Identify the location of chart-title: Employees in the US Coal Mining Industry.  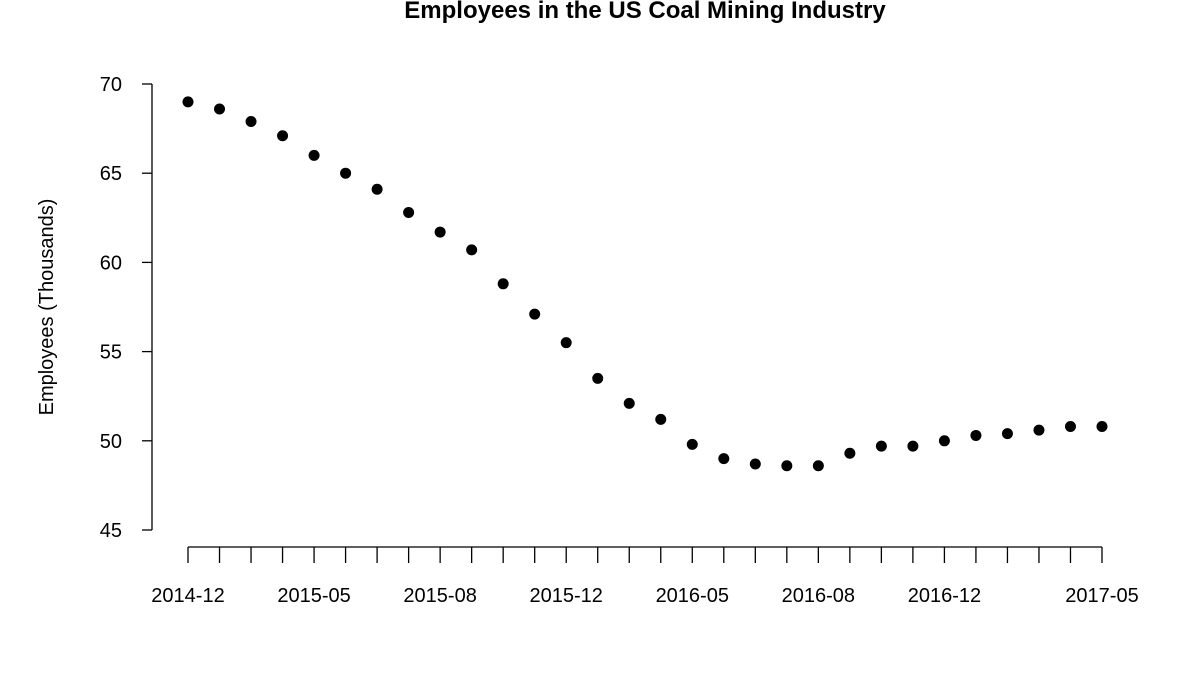
(645, 12).